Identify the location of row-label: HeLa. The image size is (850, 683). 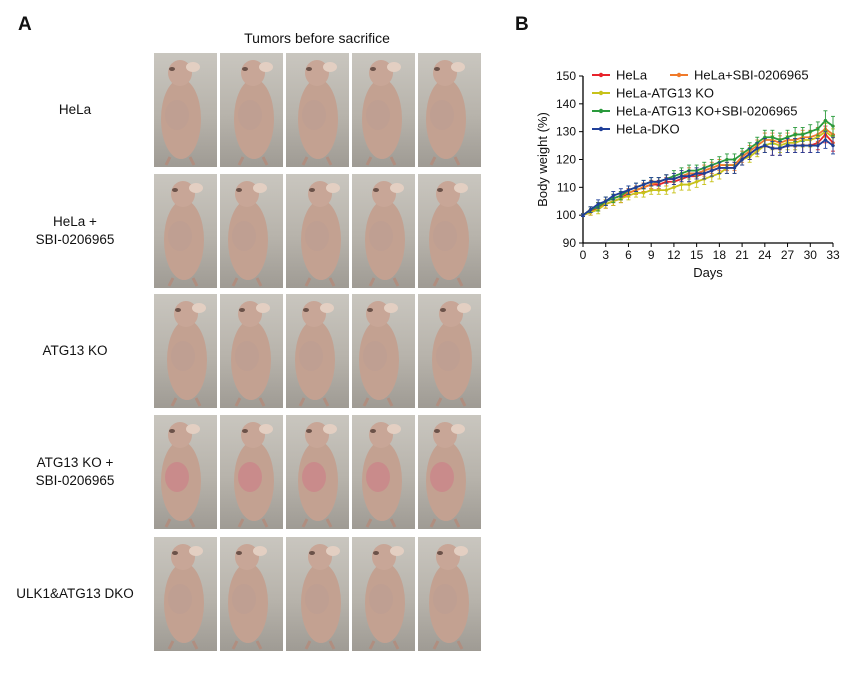
(75, 110).